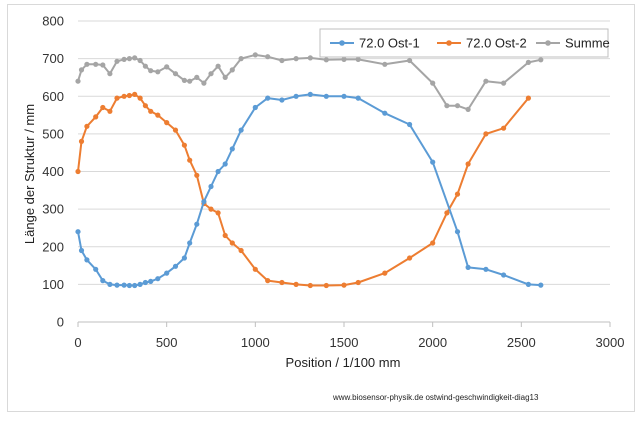 Image resolution: width=643 pixels, height=421 pixels. I want to click on legend-label: Summe, so click(587, 43).